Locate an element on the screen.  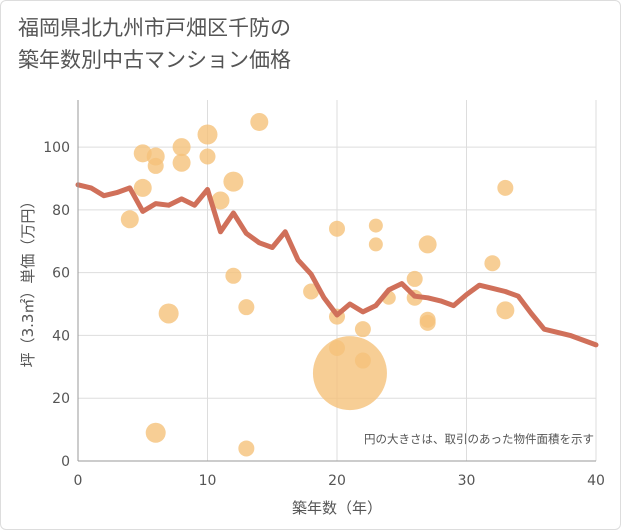
y-tick-label: 40 is located at coordinates (61, 336).